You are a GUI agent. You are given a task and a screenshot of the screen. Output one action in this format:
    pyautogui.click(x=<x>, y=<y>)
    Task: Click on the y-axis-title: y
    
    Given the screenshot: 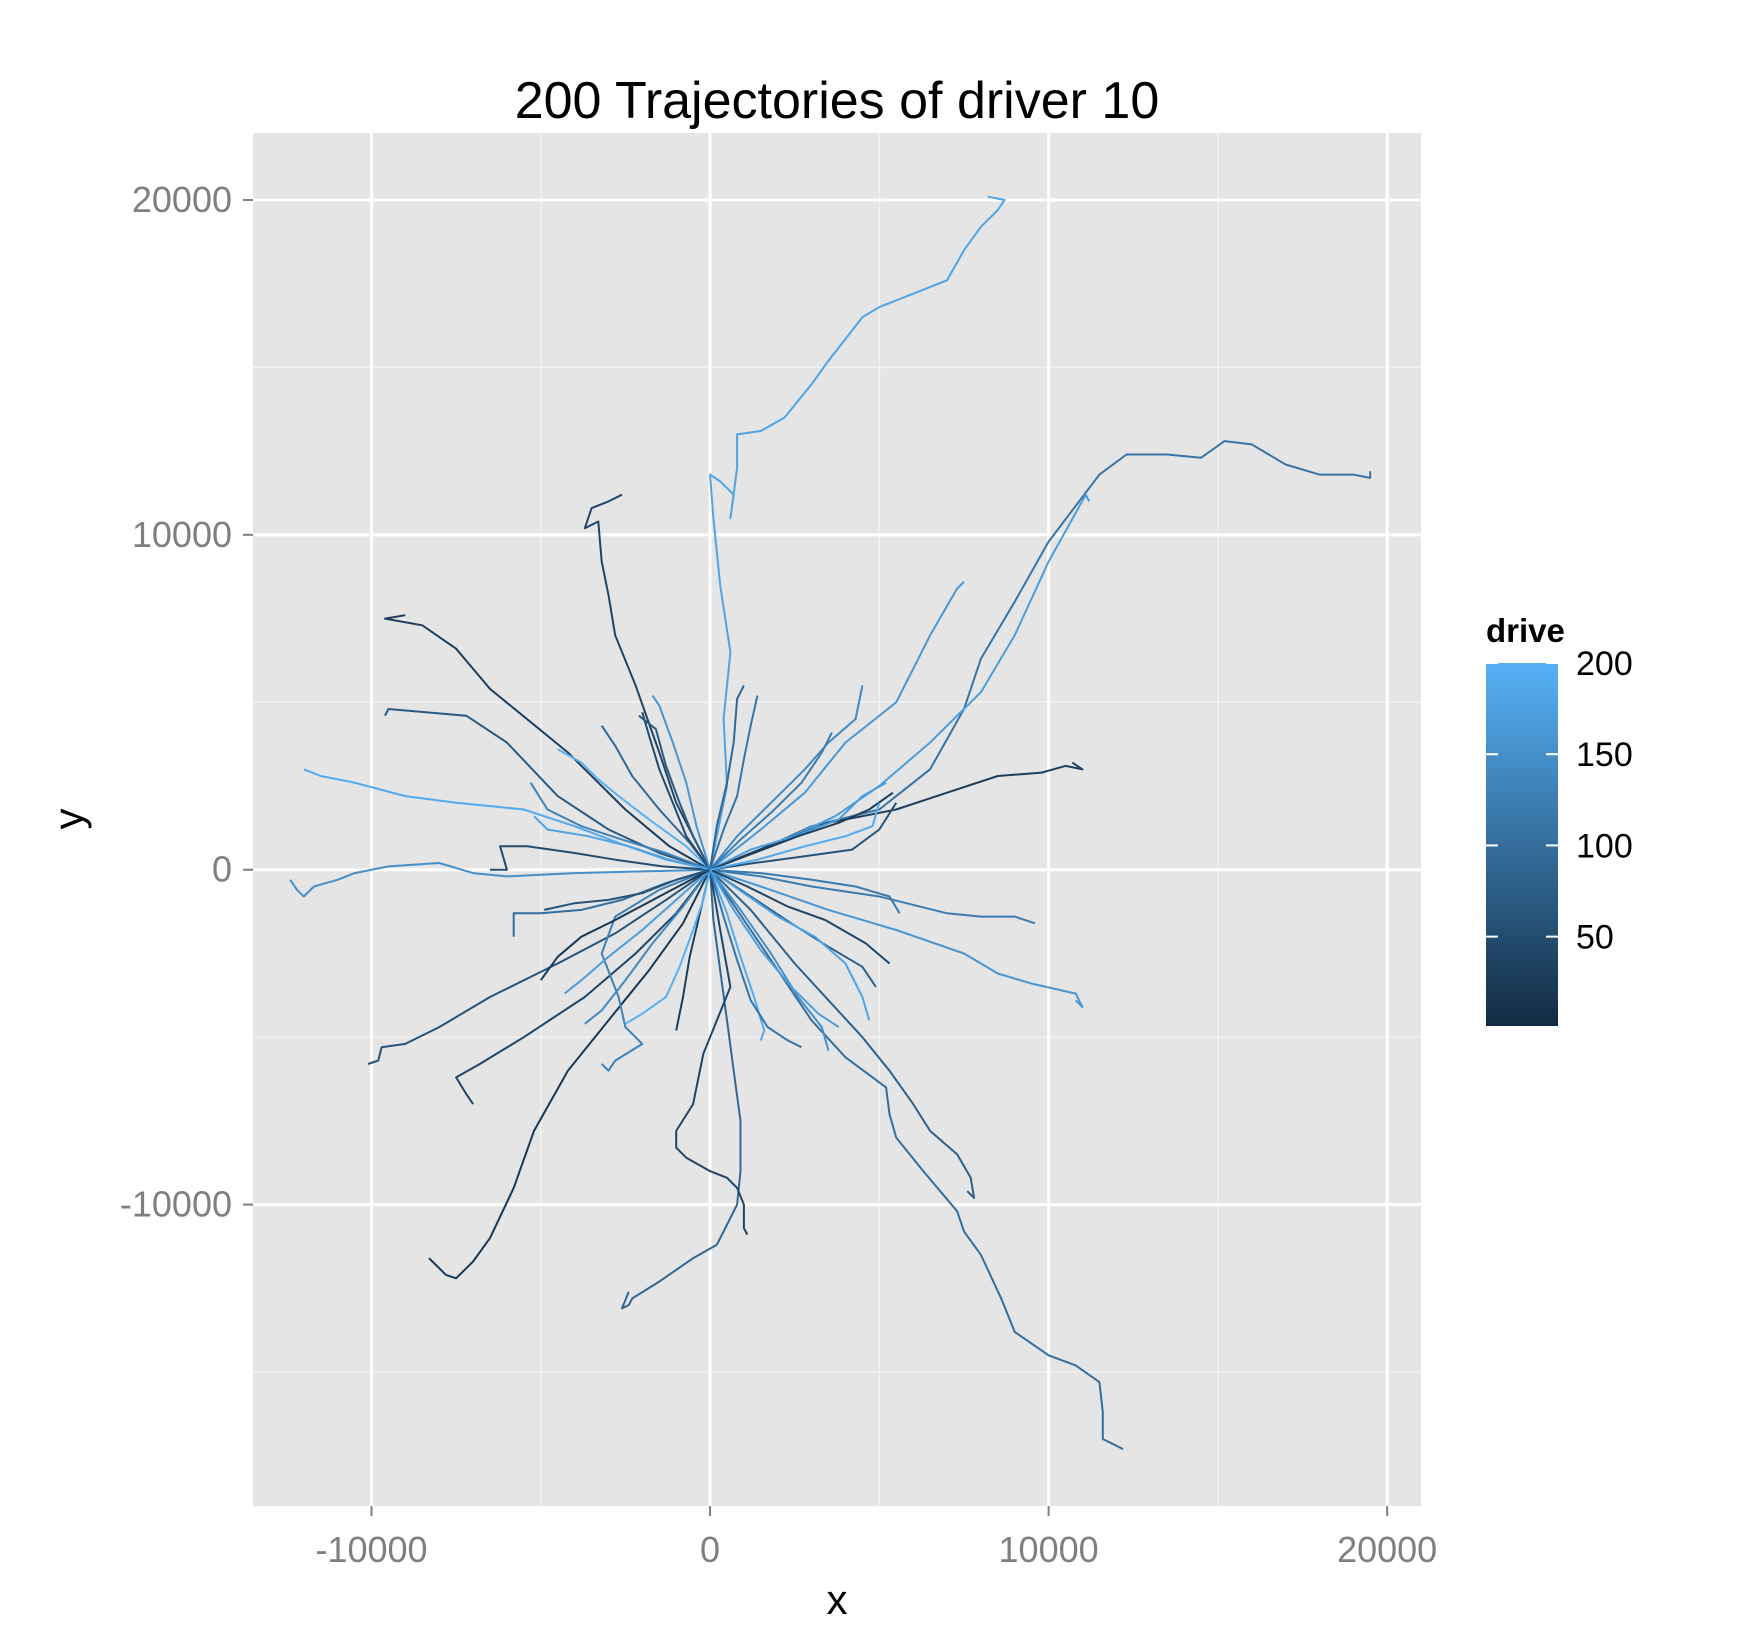 What is the action you would take?
    pyautogui.click(x=68, y=819)
    